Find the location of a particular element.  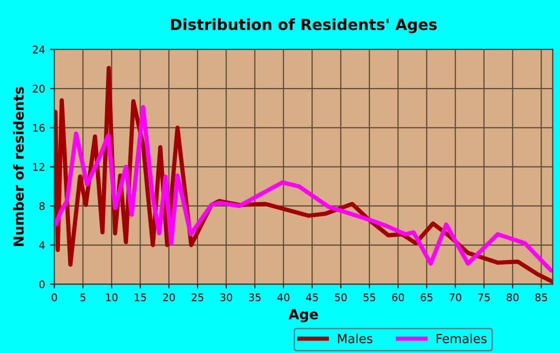

x-tick-label: 65 is located at coordinates (426, 297).